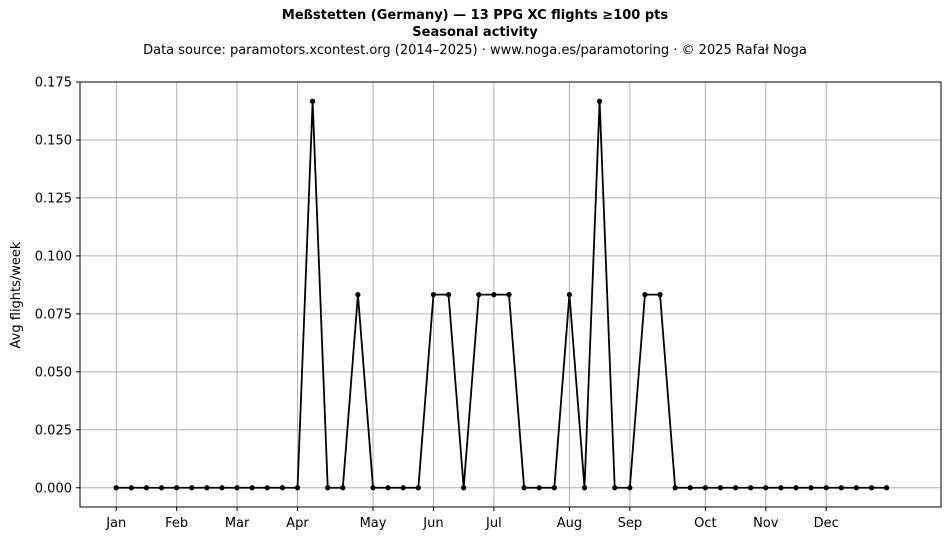 The width and height of the screenshot is (950, 539). What do you see at coordinates (432, 523) in the screenshot?
I see `x-tick-label: Jun` at bounding box center [432, 523].